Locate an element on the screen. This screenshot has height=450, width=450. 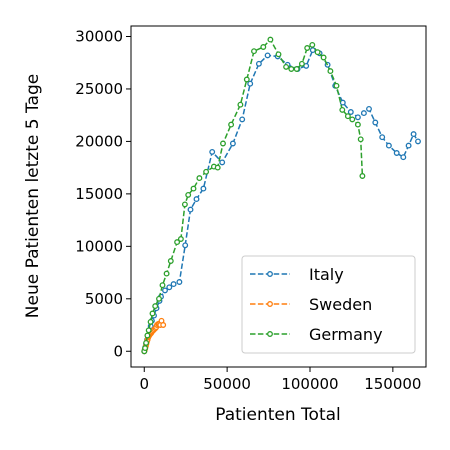
y-tick-label: 15000 is located at coordinates (99, 194).